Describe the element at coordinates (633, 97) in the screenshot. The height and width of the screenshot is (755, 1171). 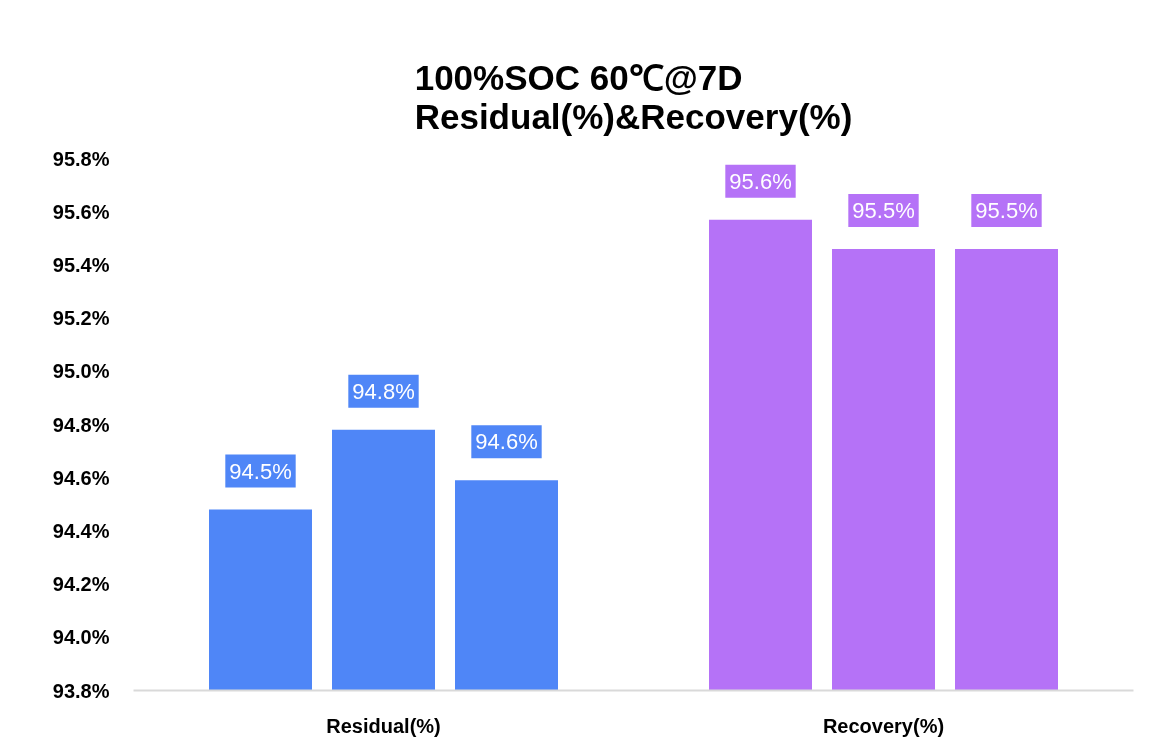
I see `chart-title: 100%SOC 60℃@7D Residual(%)&Recovery(%)` at that location.